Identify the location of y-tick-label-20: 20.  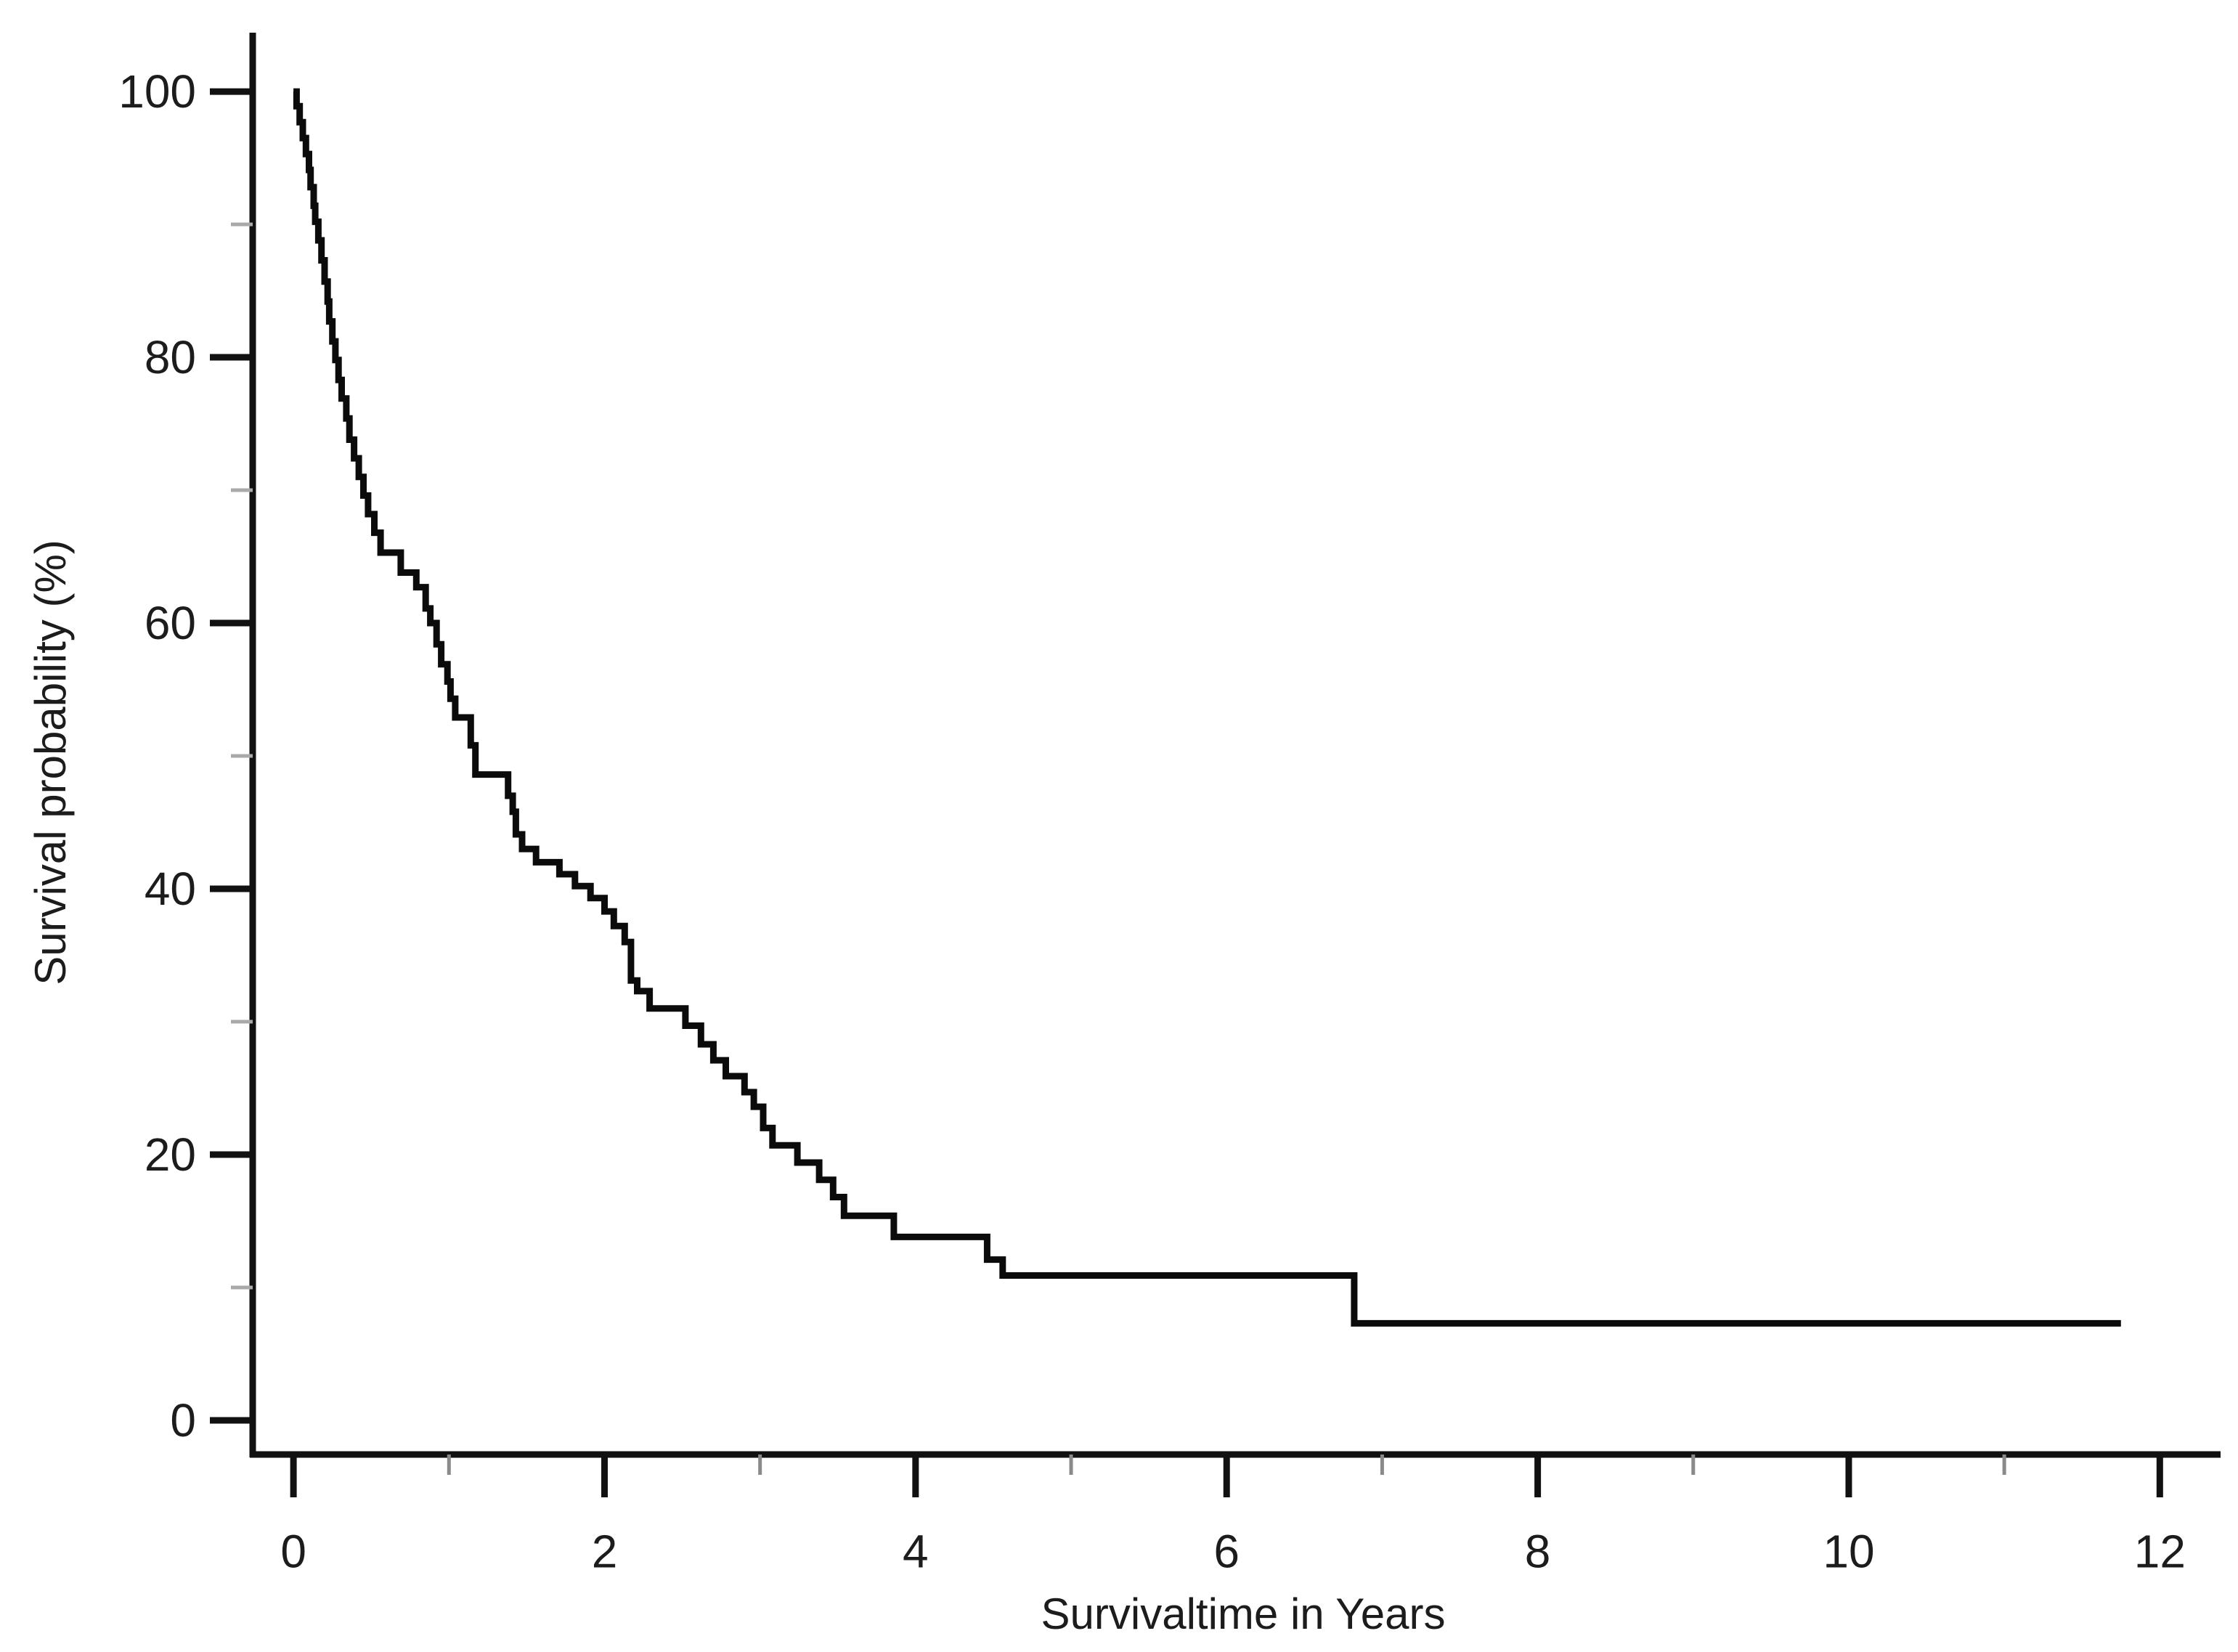
(170, 1154).